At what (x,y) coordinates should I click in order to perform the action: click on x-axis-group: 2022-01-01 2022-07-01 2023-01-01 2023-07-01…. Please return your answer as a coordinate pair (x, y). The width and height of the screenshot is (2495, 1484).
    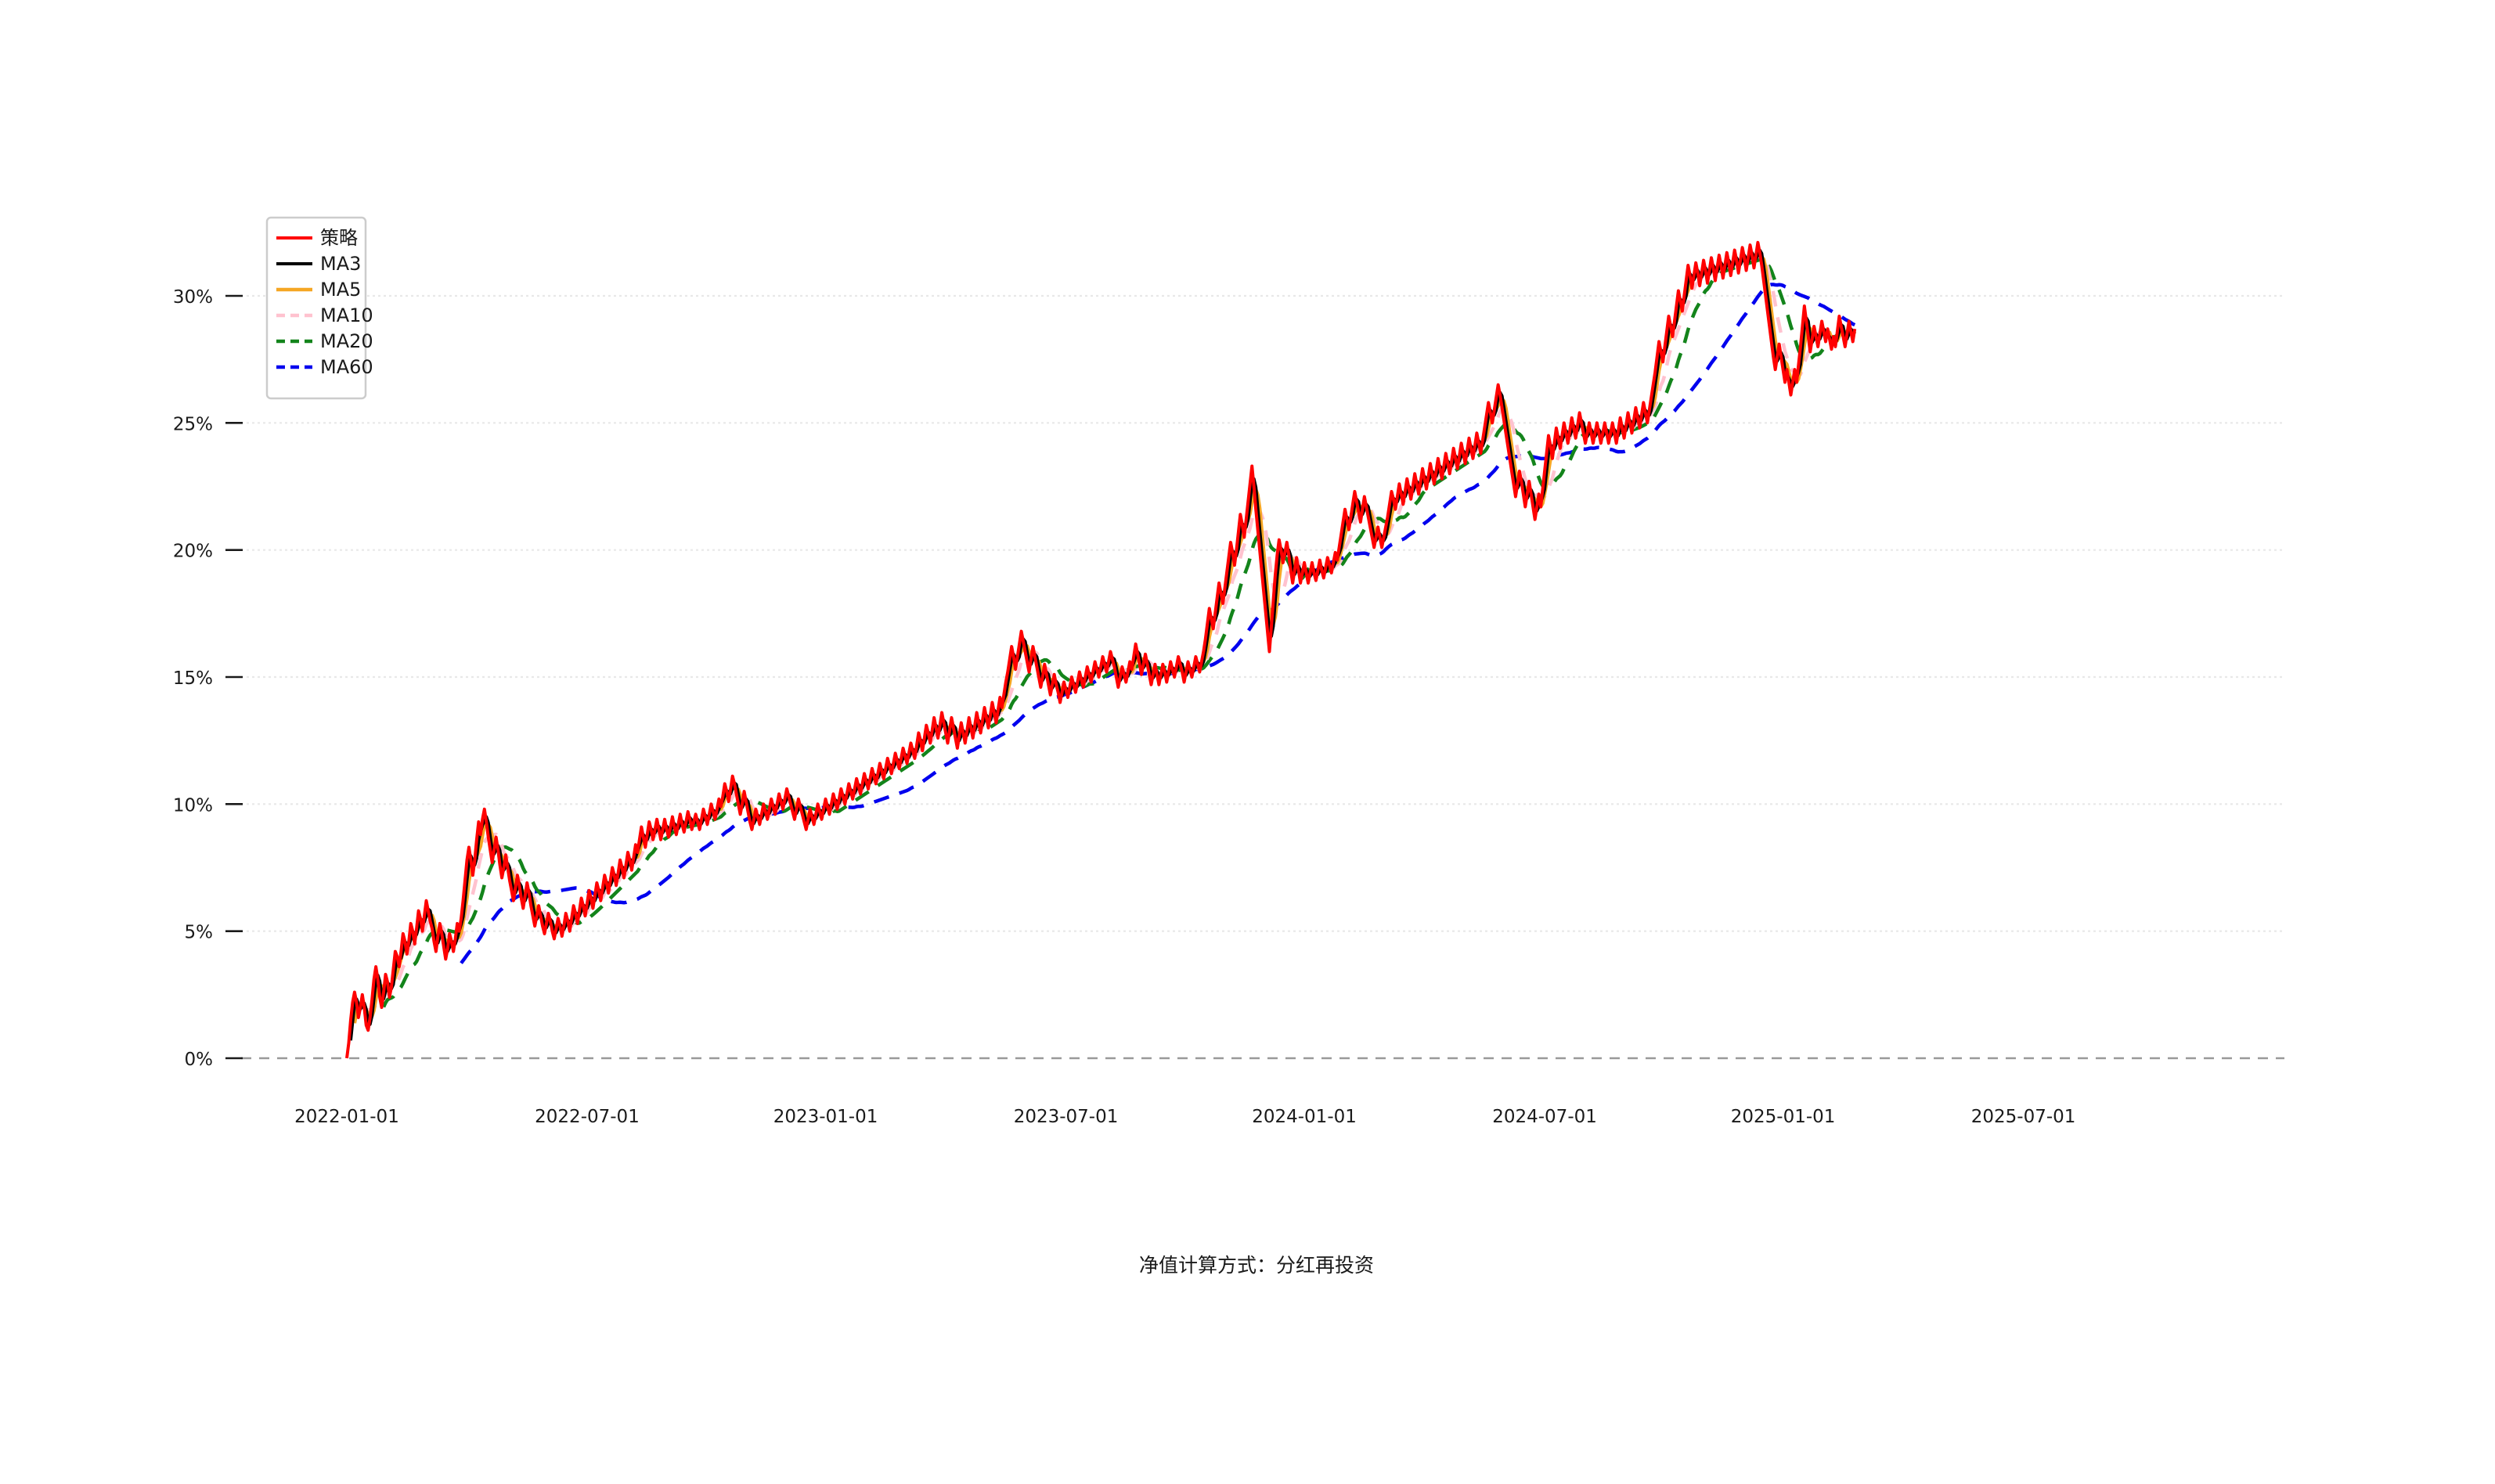
    Looking at the image, I should click on (1184, 1117).